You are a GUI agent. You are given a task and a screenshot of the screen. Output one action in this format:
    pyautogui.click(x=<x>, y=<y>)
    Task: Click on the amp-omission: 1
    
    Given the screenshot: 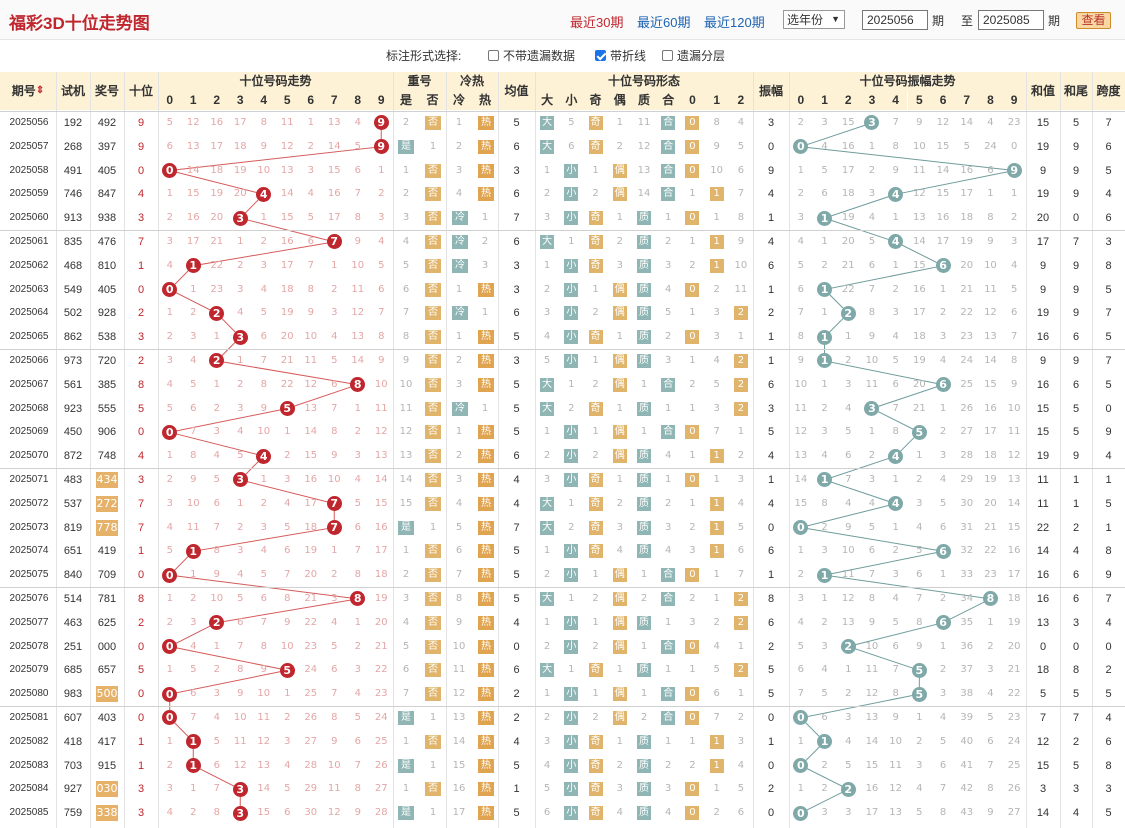 What is the action you would take?
    pyautogui.click(x=872, y=146)
    